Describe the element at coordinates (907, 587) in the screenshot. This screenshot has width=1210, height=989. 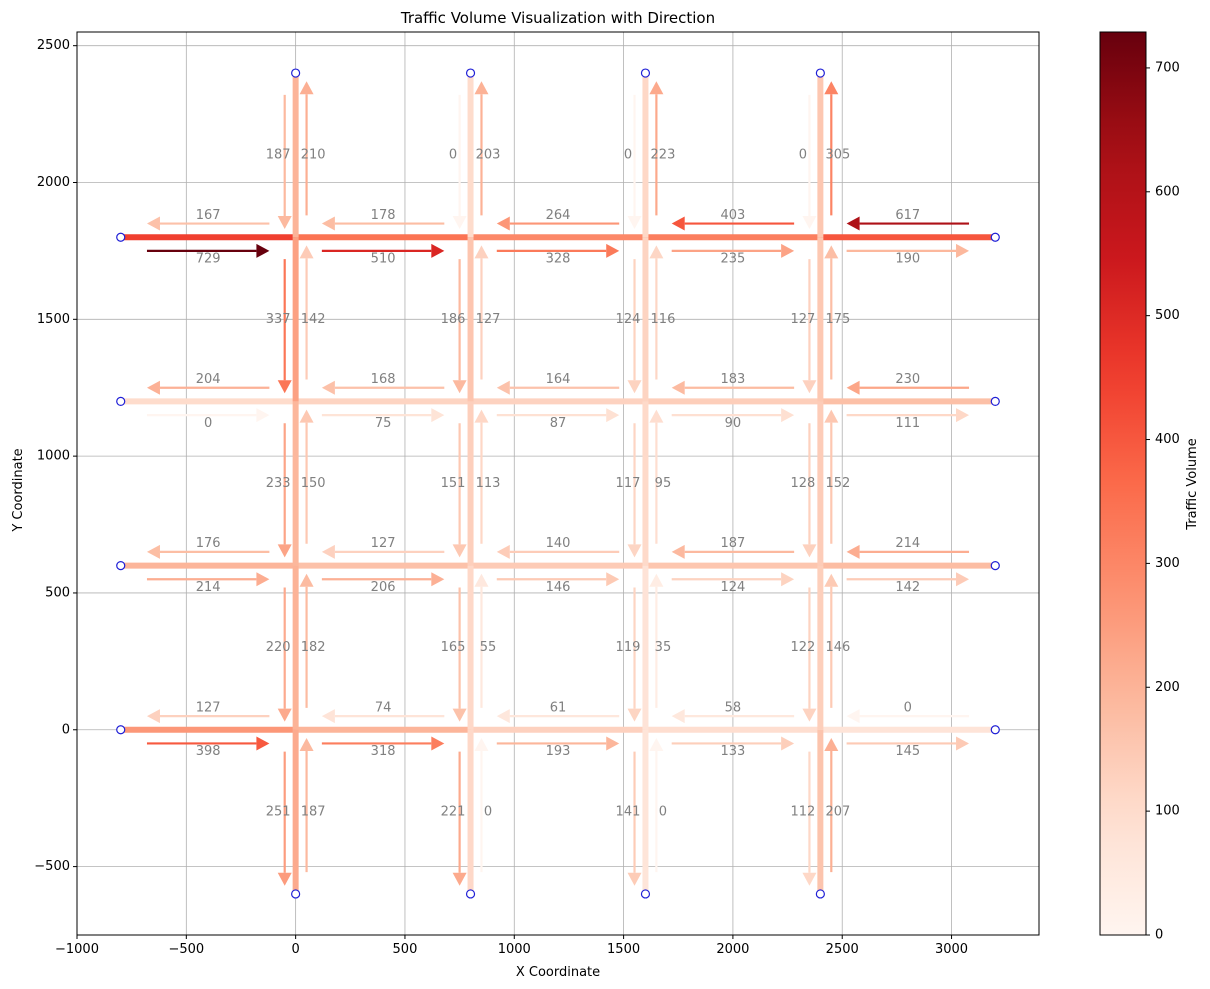
I see `eastbound-volume-label: 142` at that location.